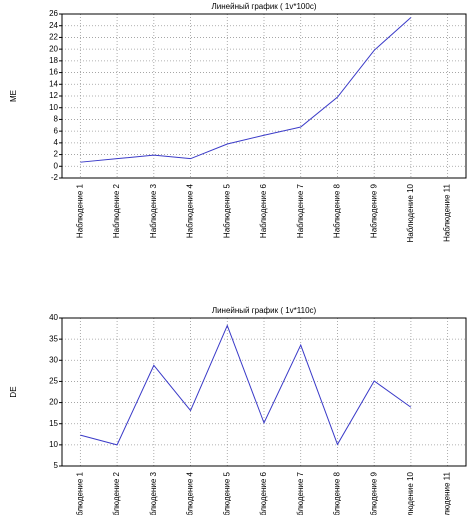 The height and width of the screenshot is (515, 468). What do you see at coordinates (56, 142) in the screenshot?
I see `y-tick-label: 4` at bounding box center [56, 142].